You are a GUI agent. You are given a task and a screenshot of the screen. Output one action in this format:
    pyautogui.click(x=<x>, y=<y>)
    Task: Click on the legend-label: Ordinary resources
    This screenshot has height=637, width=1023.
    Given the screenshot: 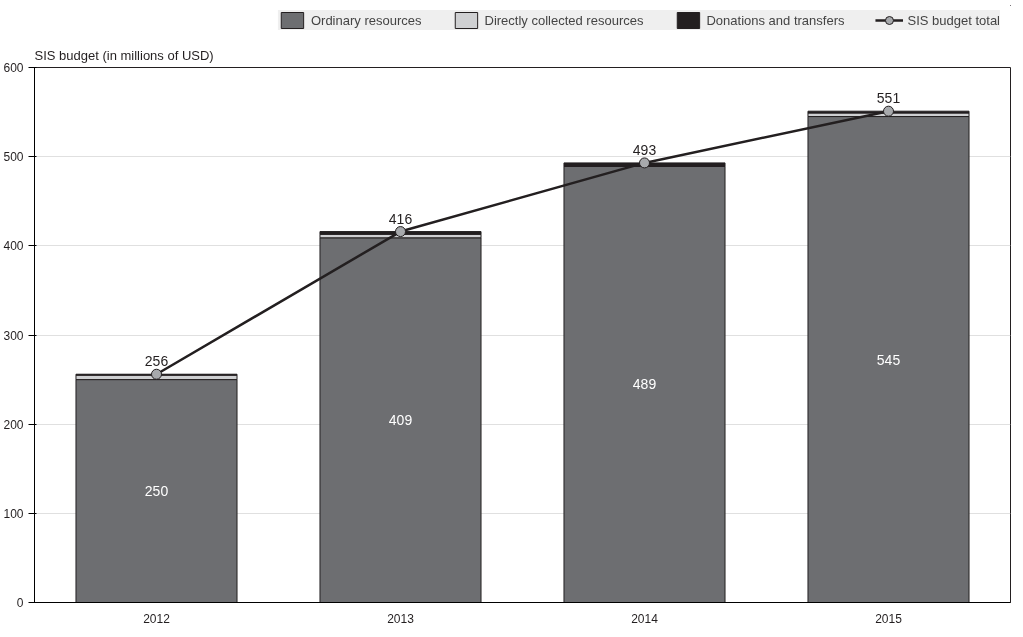 What is the action you would take?
    pyautogui.click(x=366, y=20)
    